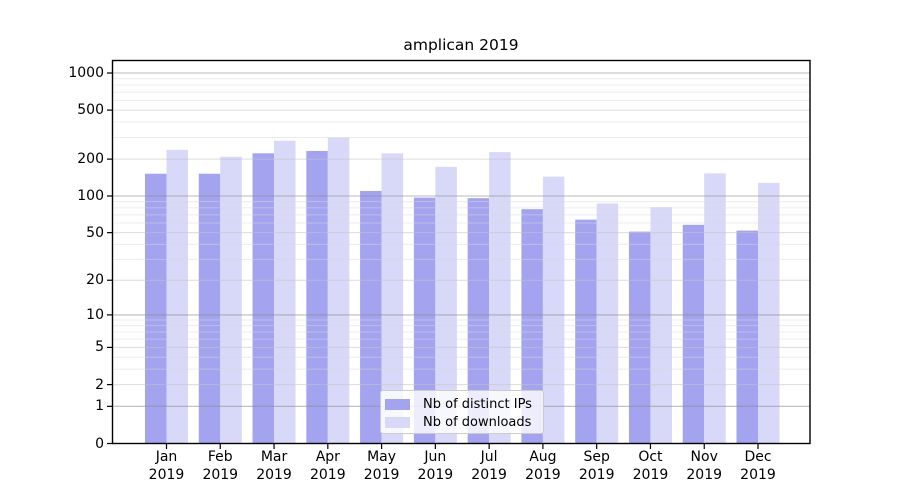  Describe the element at coordinates (477, 404) in the screenshot. I see `legend-label-distinct-ips: Nb of distinct IPs` at that location.